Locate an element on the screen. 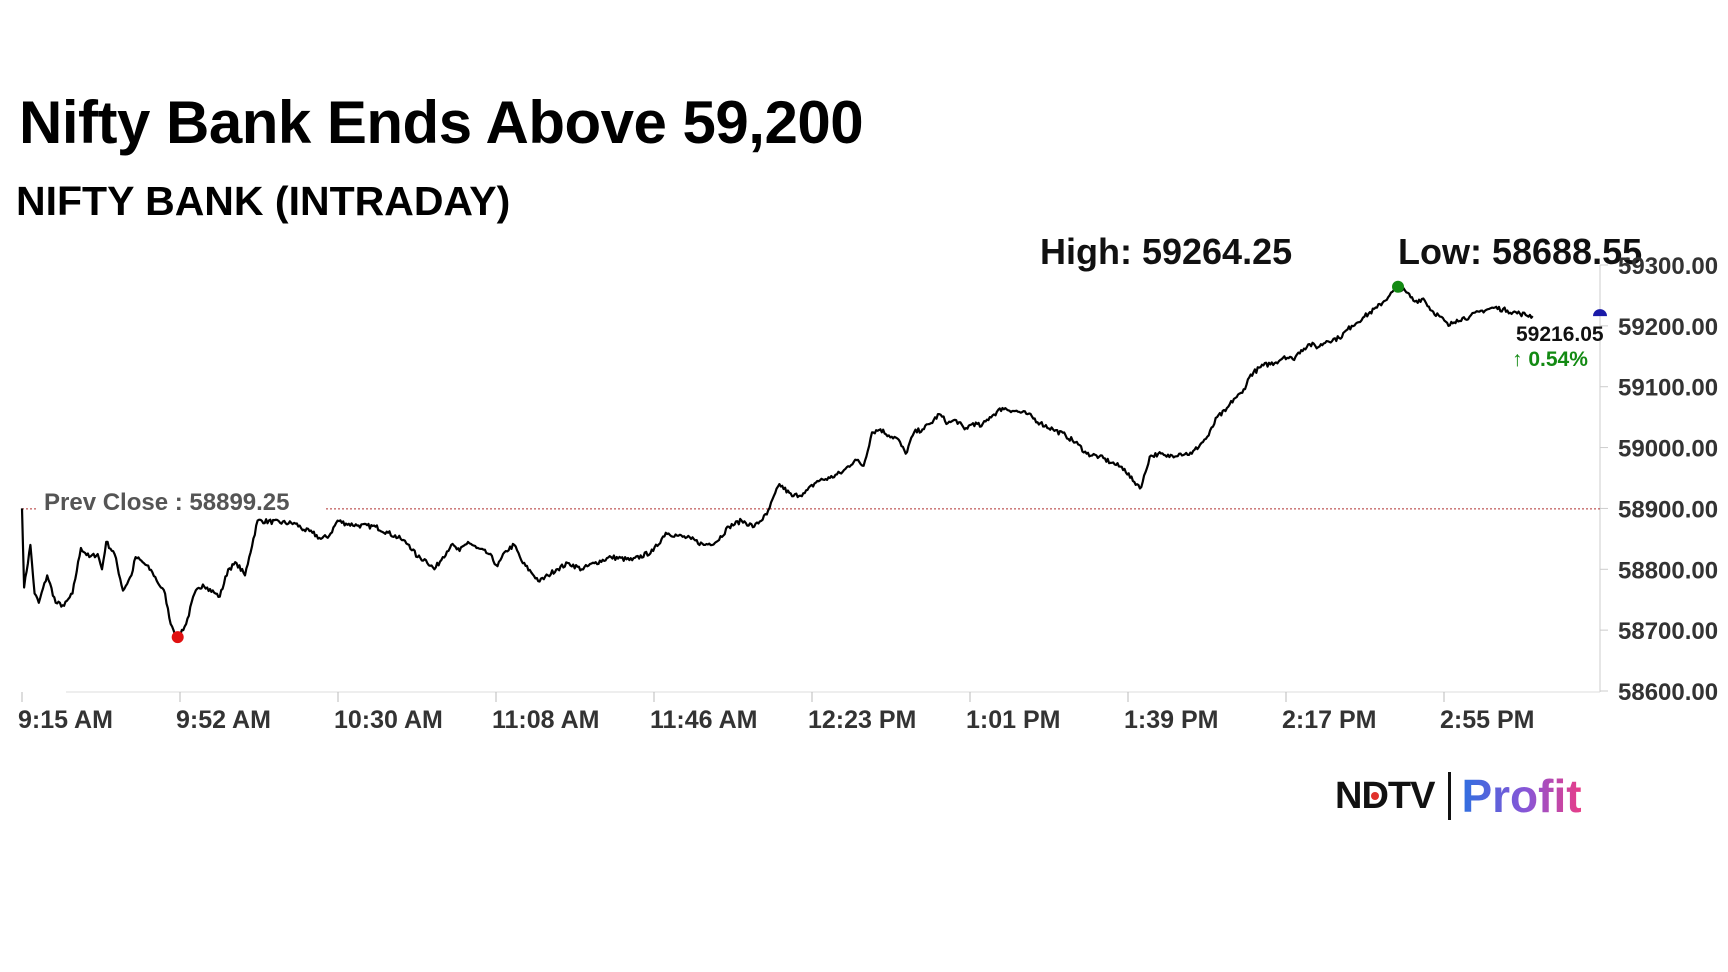  x-tick-label: 1:01 PM is located at coordinates (1013, 720).